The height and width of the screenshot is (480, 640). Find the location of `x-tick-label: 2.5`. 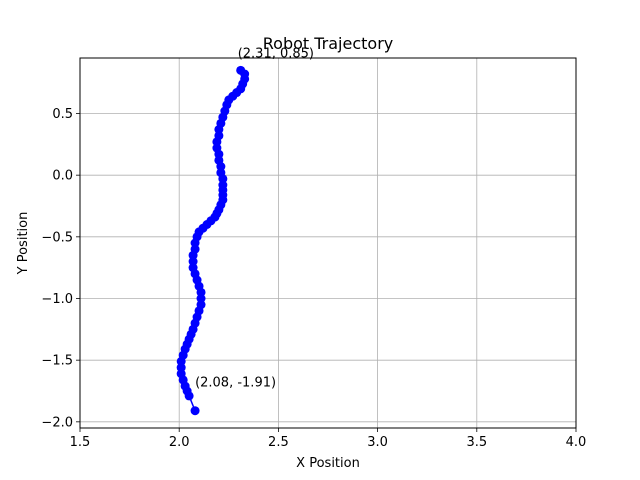

x-tick-label: 2.5 is located at coordinates (278, 442).